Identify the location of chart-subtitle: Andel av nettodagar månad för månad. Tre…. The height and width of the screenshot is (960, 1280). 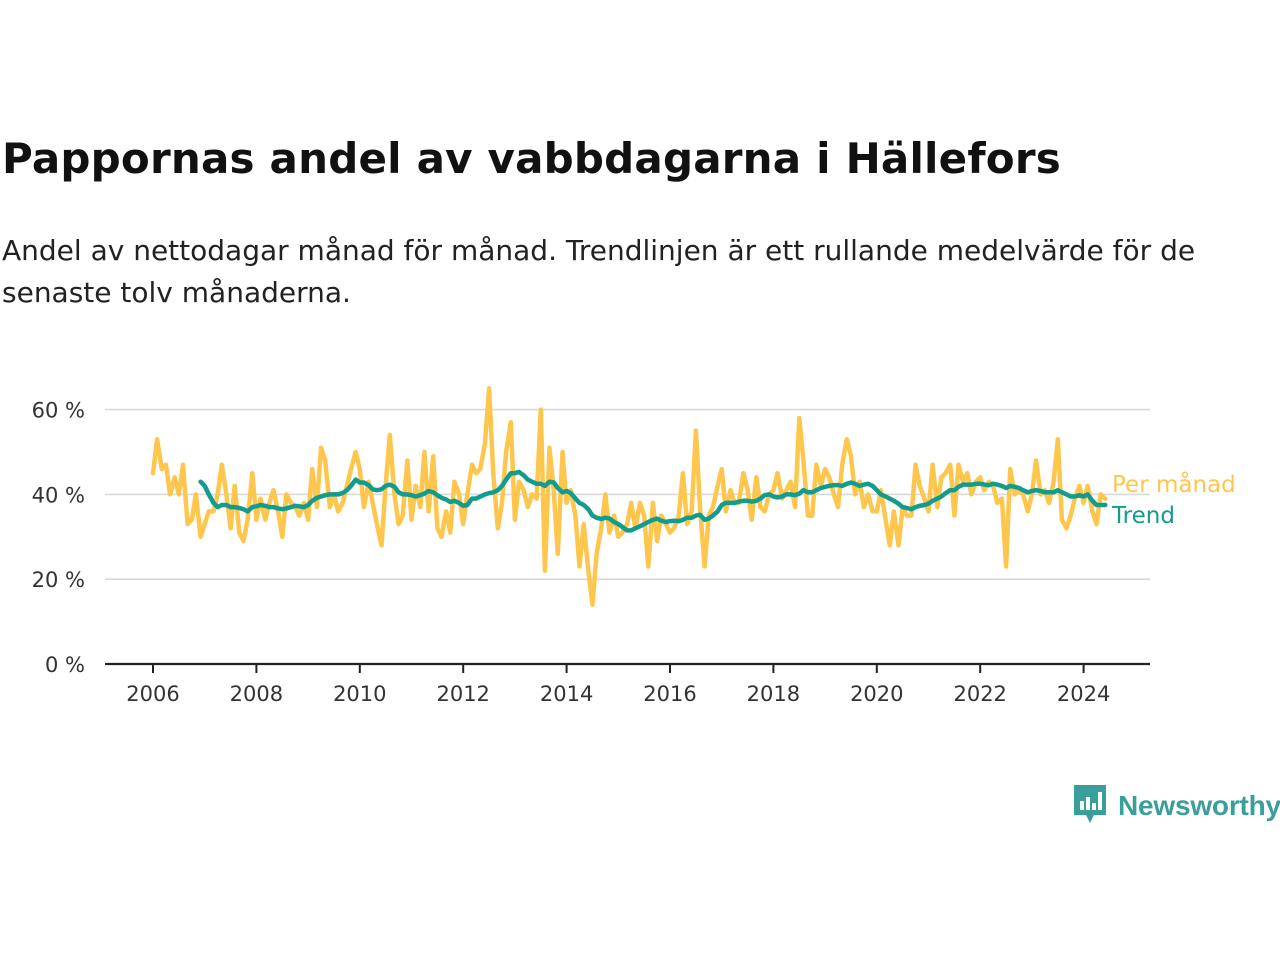
(599, 271).